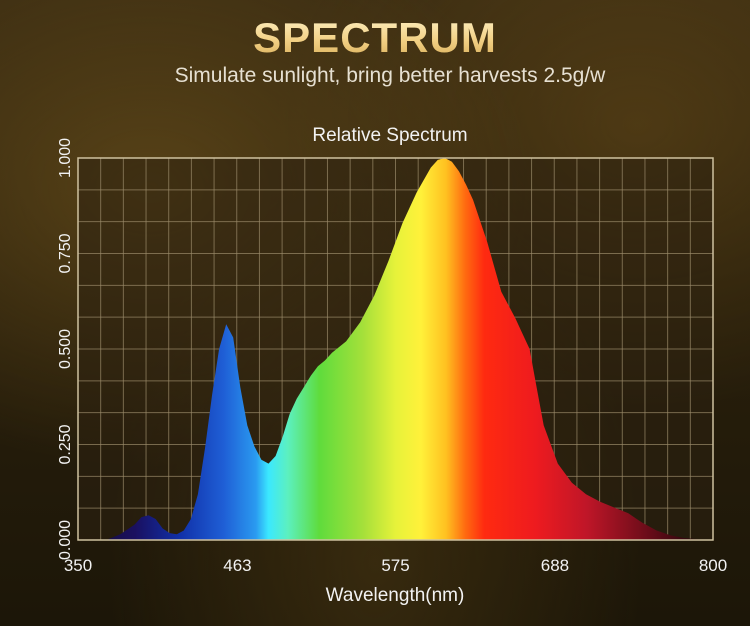 This screenshot has width=750, height=626. What do you see at coordinates (65, 444) in the screenshot?
I see `y-tick-label: 0.250` at bounding box center [65, 444].